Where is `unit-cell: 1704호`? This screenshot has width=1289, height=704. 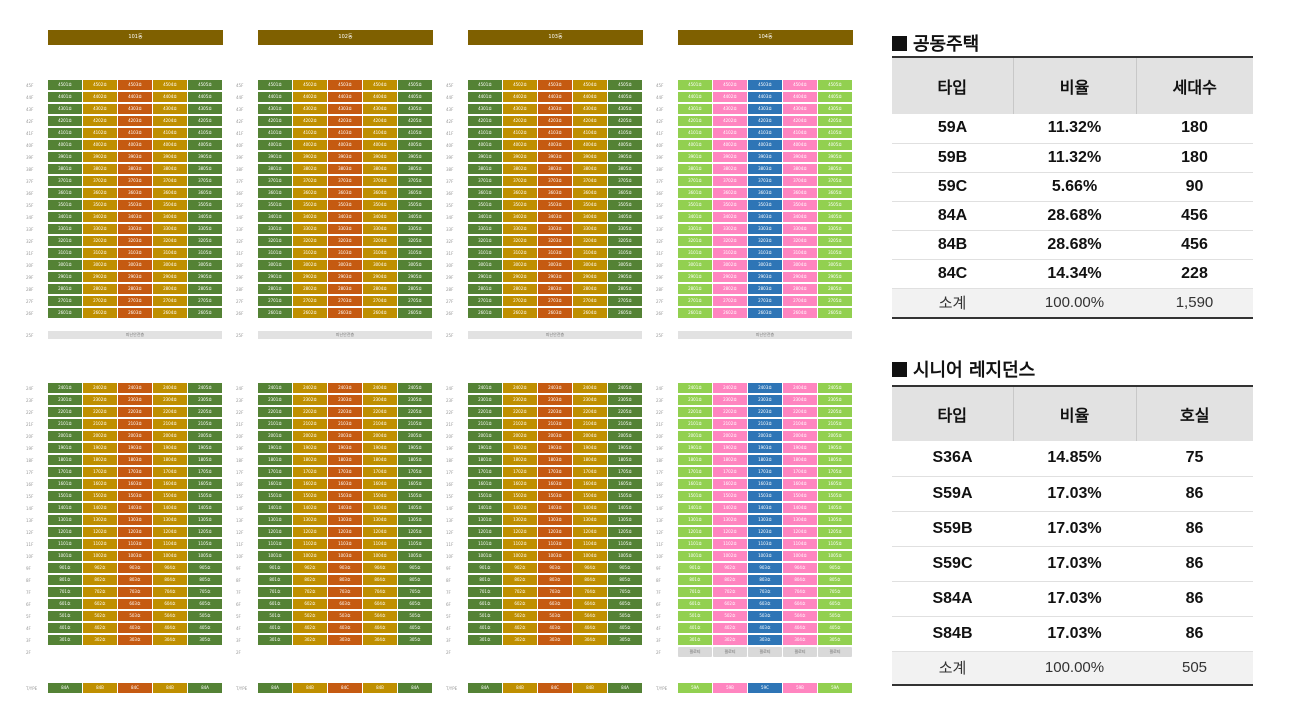 unit-cell: 1704호 is located at coordinates (380, 472).